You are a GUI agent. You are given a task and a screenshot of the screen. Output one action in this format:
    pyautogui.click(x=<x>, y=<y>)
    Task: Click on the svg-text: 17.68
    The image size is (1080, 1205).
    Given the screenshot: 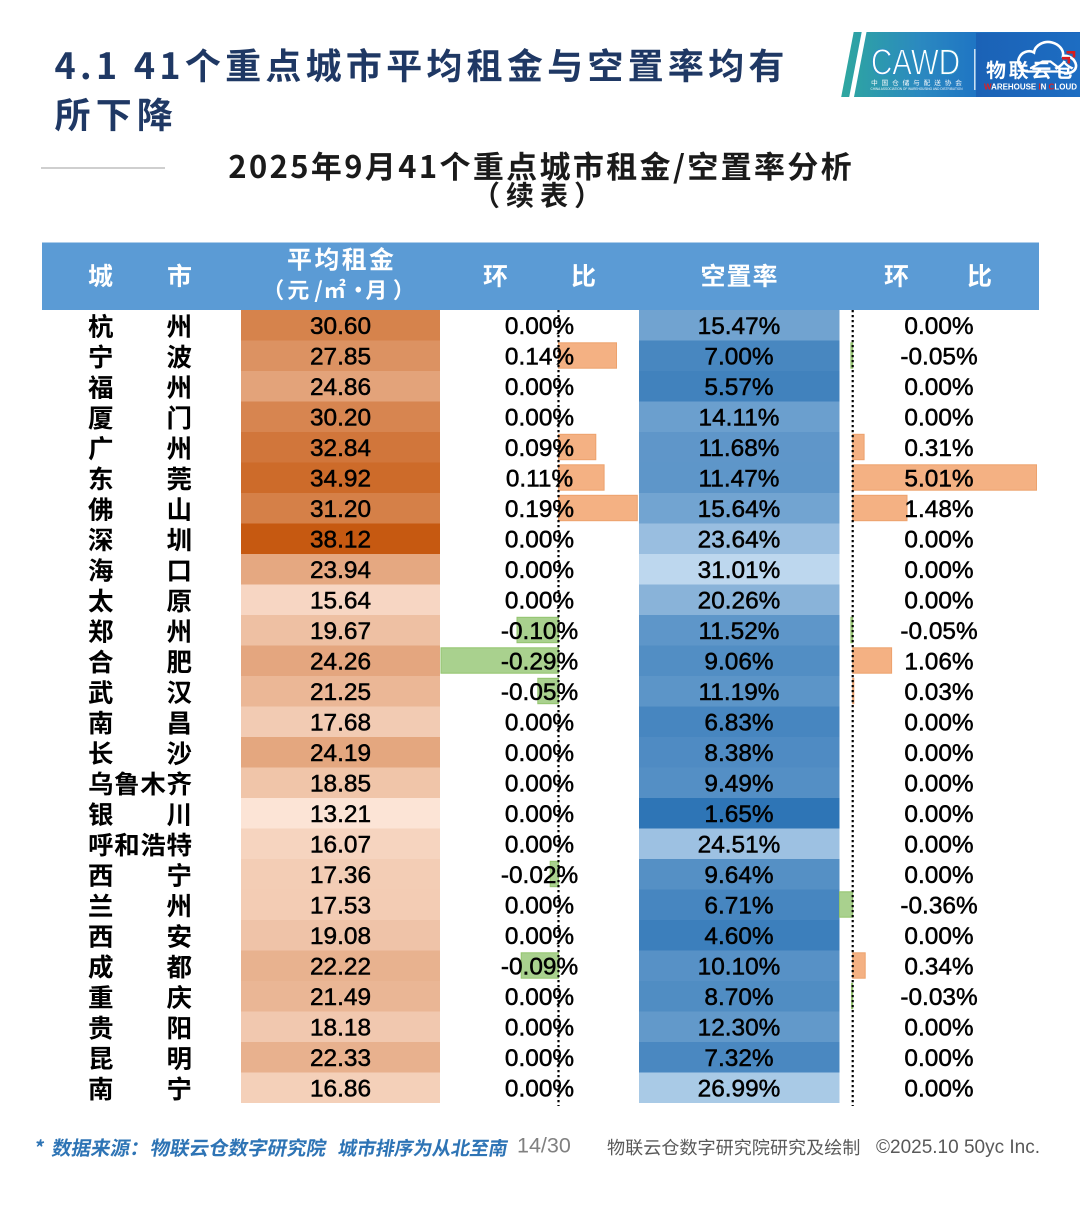 What is the action you would take?
    pyautogui.click(x=340, y=722)
    